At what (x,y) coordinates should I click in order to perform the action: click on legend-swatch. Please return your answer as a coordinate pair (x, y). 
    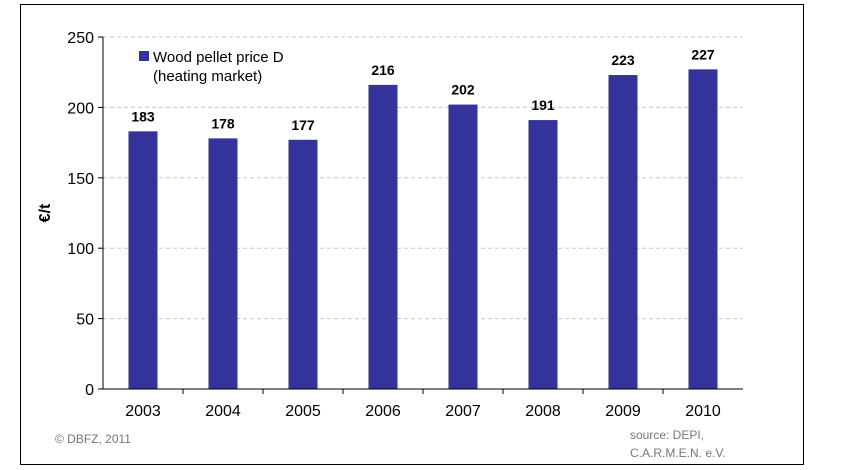
    Looking at the image, I should click on (144, 56).